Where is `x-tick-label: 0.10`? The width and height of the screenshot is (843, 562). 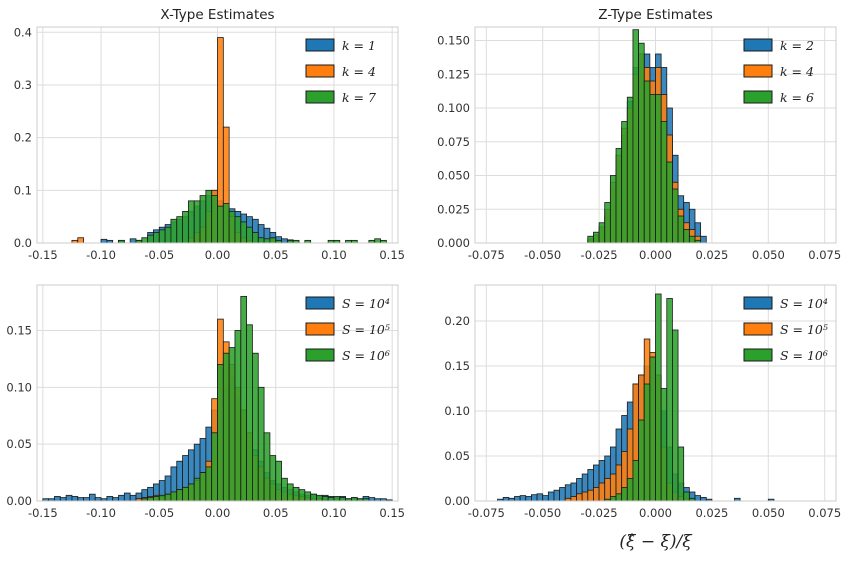
x-tick-label: 0.10 is located at coordinates (334, 513).